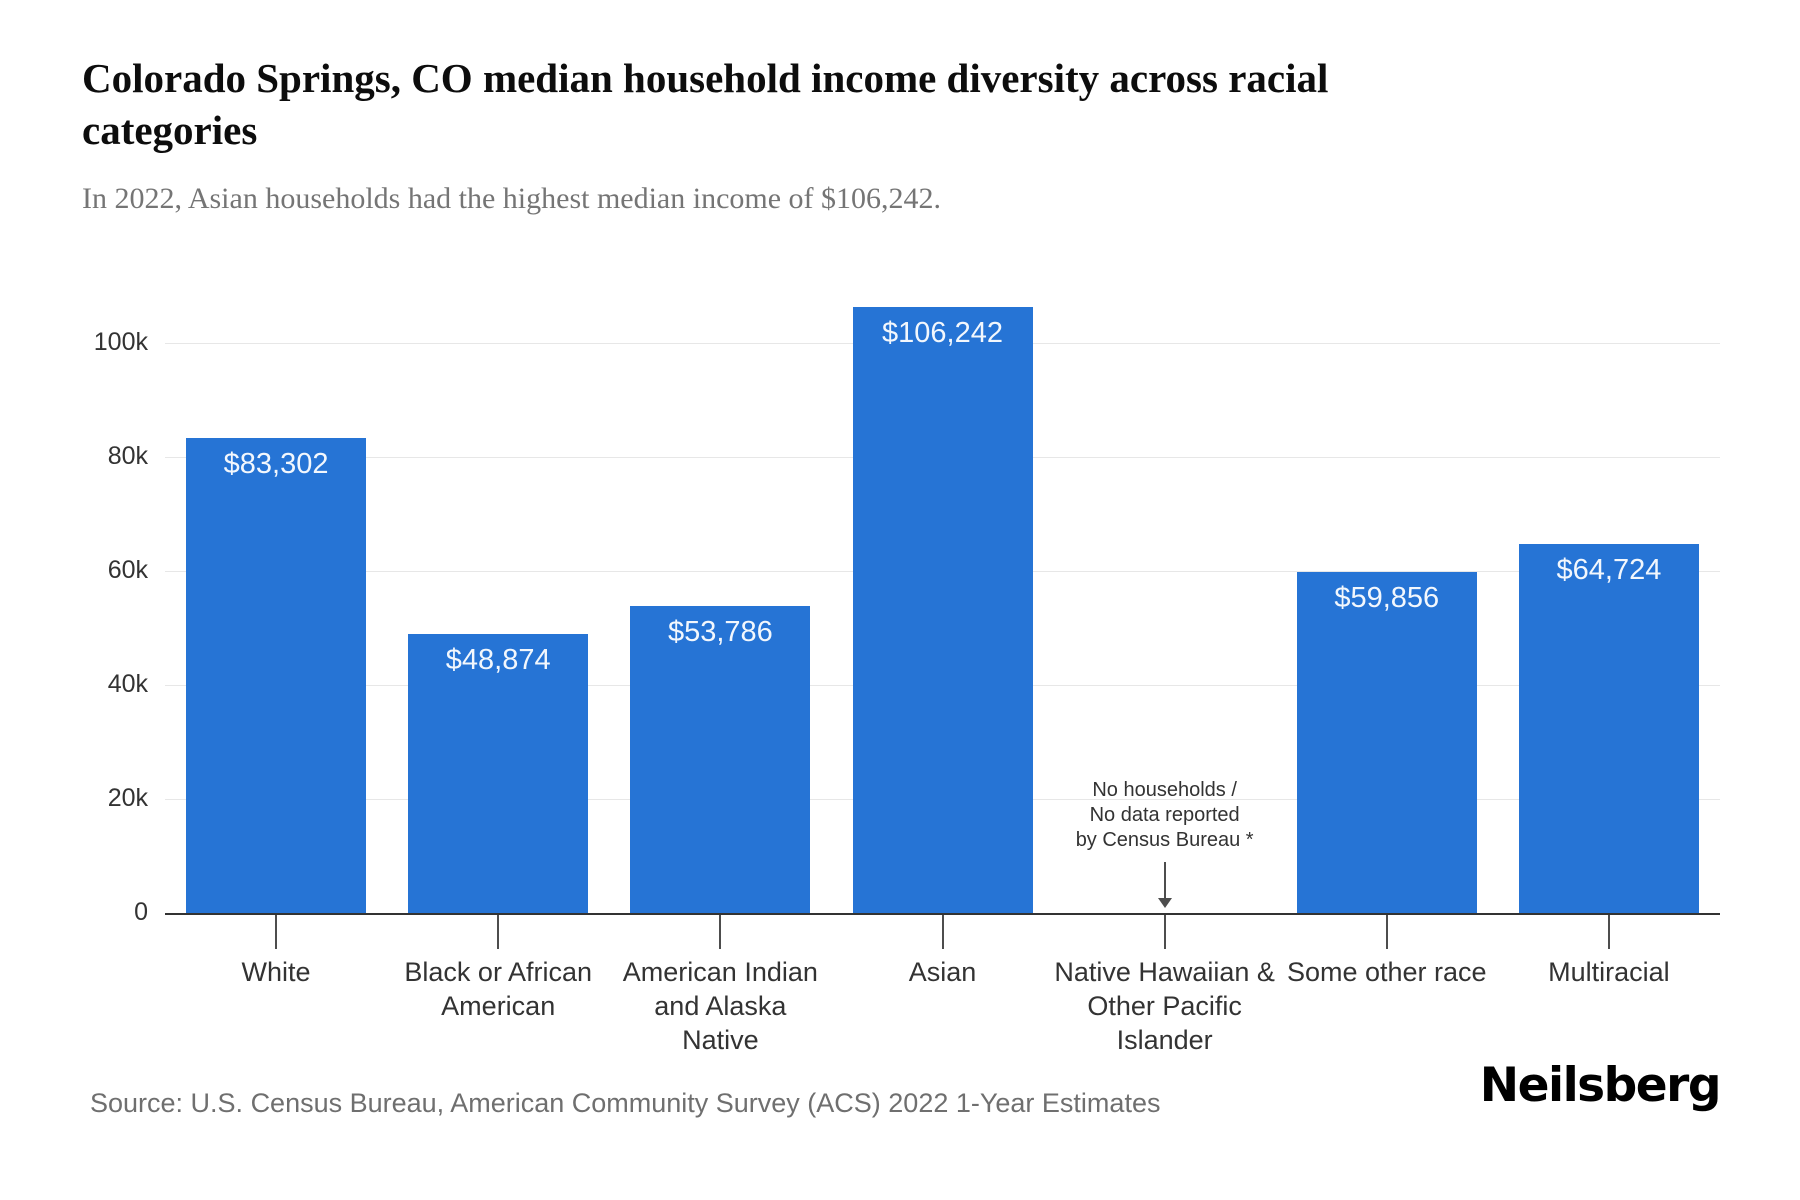 The height and width of the screenshot is (1200, 1800). I want to click on bar-american-indian-and-alaska-native, so click(720, 759).